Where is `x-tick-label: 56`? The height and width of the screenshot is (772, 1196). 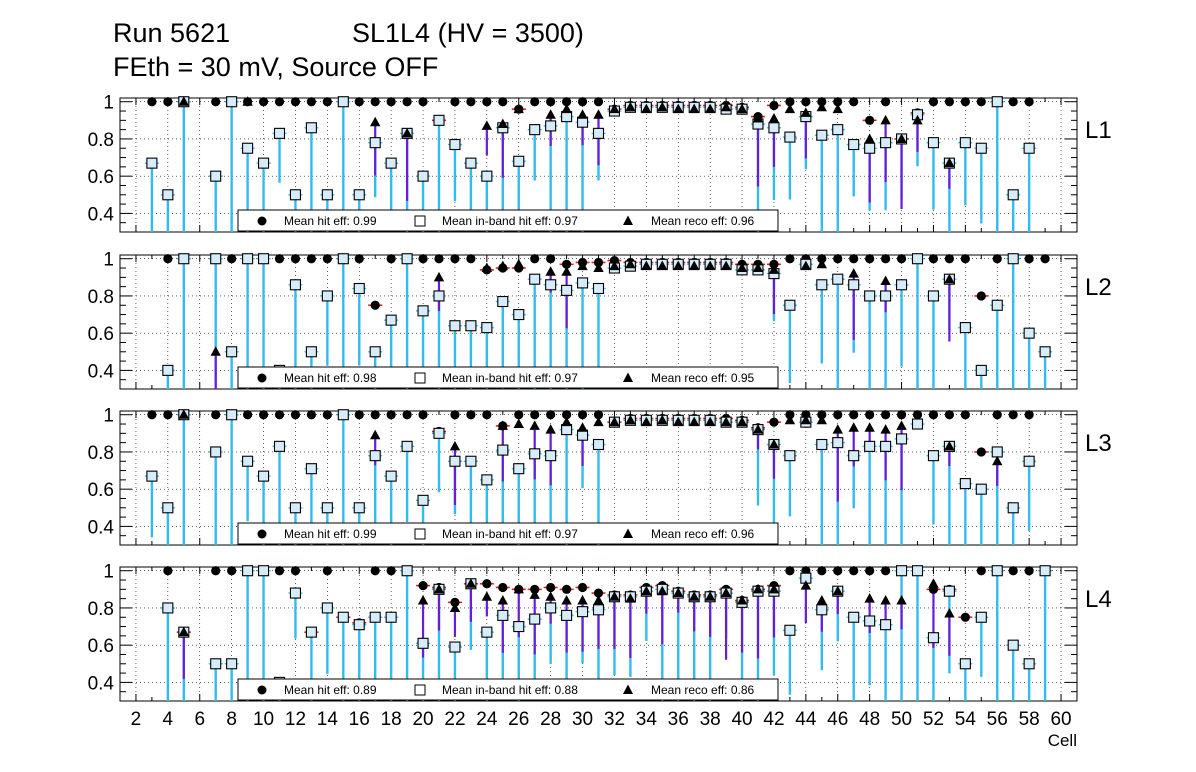 x-tick-label: 56 is located at coordinates (997, 719).